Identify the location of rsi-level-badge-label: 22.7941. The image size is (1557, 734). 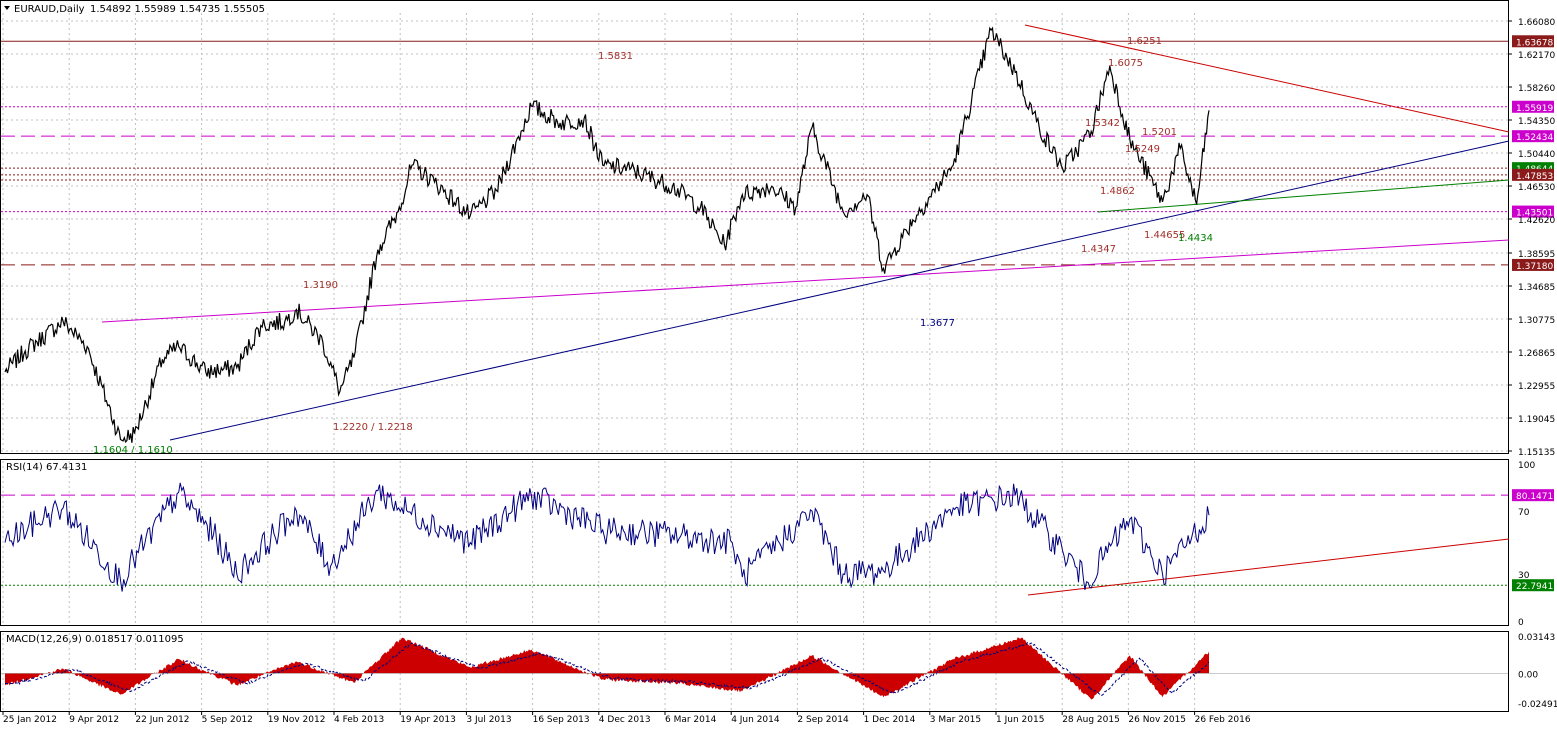
(1534, 587).